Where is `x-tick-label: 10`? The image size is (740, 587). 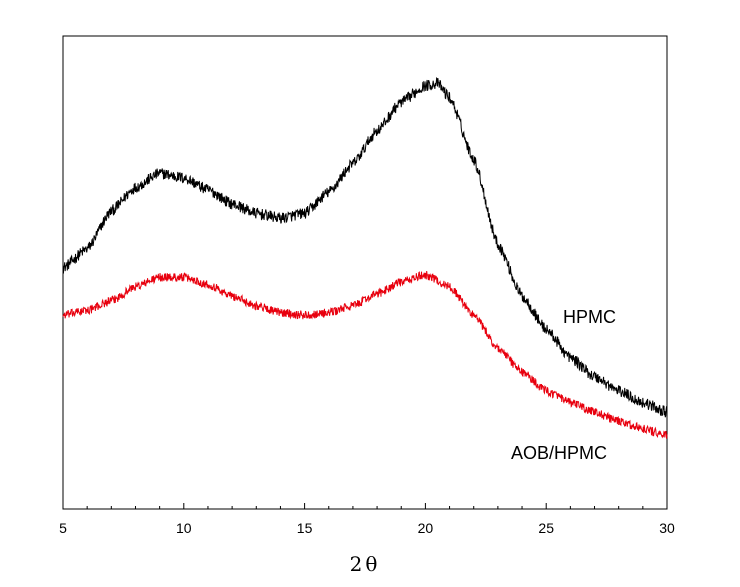
x-tick-label: 10 is located at coordinates (184, 528).